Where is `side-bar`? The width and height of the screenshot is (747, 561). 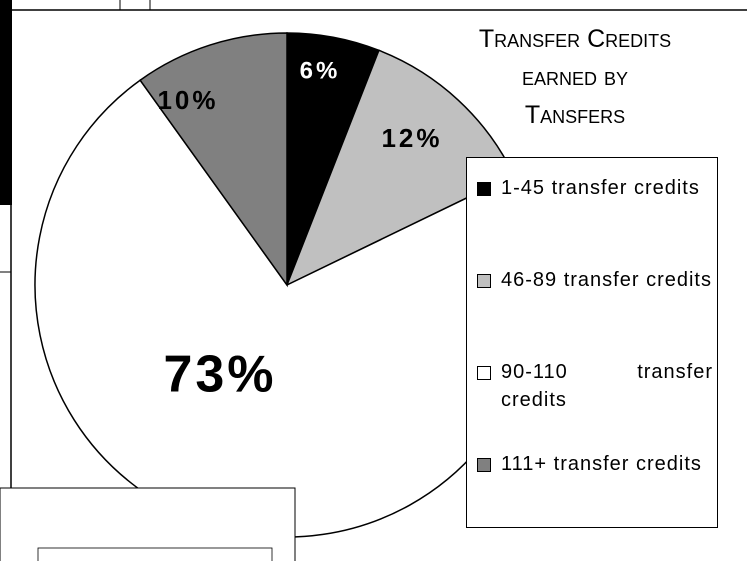
side-bar is located at coordinates (6, 102).